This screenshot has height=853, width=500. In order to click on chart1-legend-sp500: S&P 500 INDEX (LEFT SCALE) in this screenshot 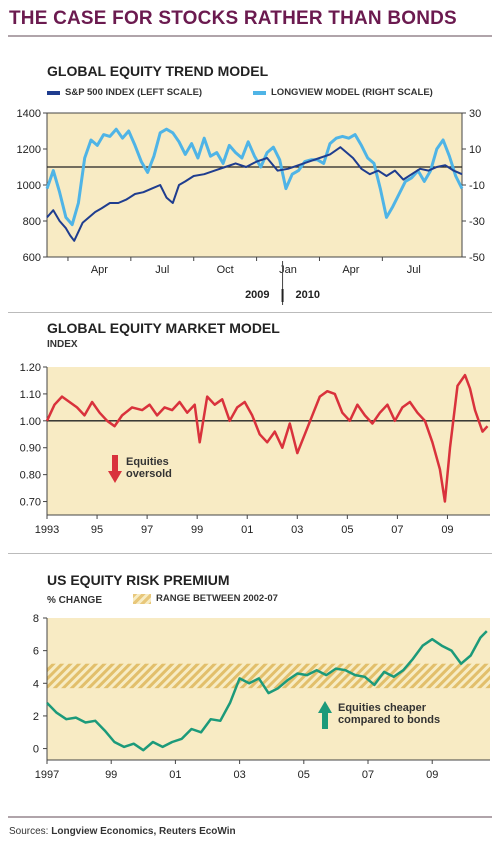, I will do `click(124, 92)`.